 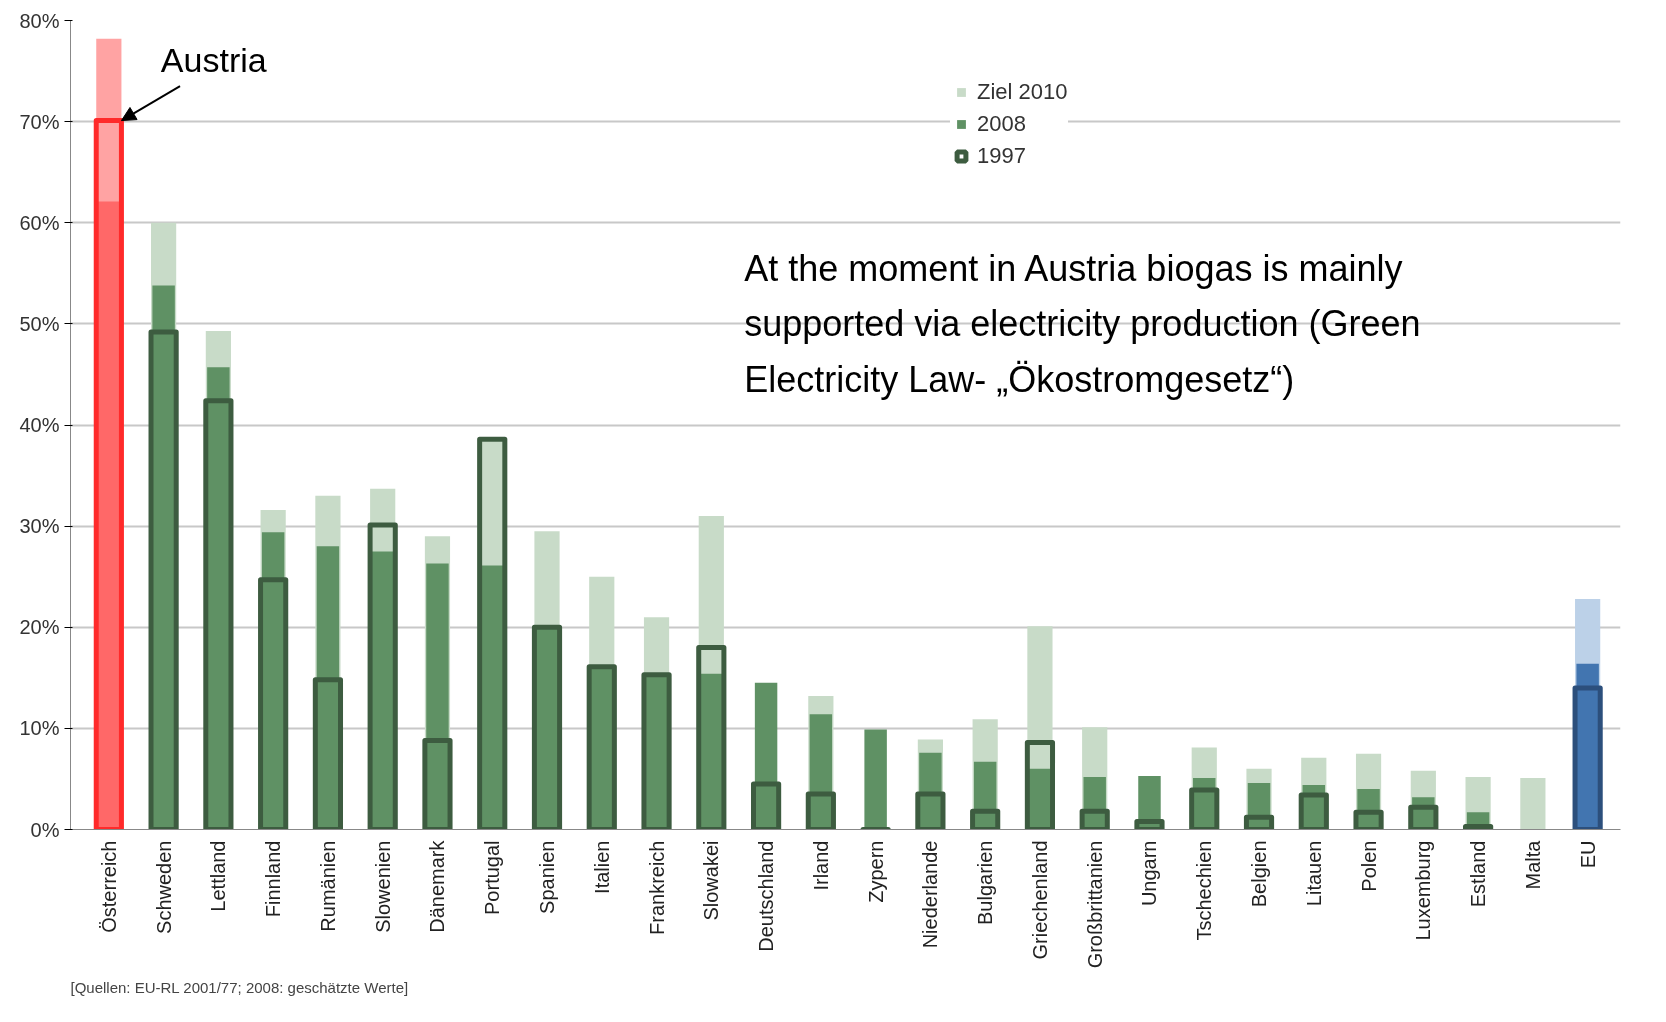 I want to click on y-tick-label: 60%, so click(x=39, y=222).